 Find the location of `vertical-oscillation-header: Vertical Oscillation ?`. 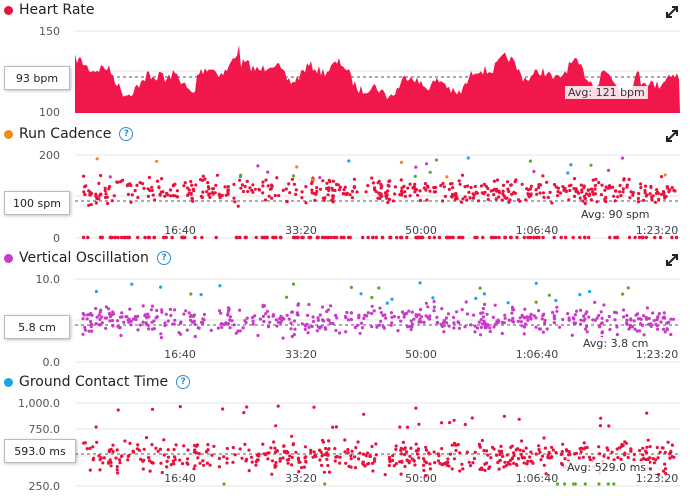

vertical-oscillation-header: Vertical Oscillation ? is located at coordinates (87, 258).